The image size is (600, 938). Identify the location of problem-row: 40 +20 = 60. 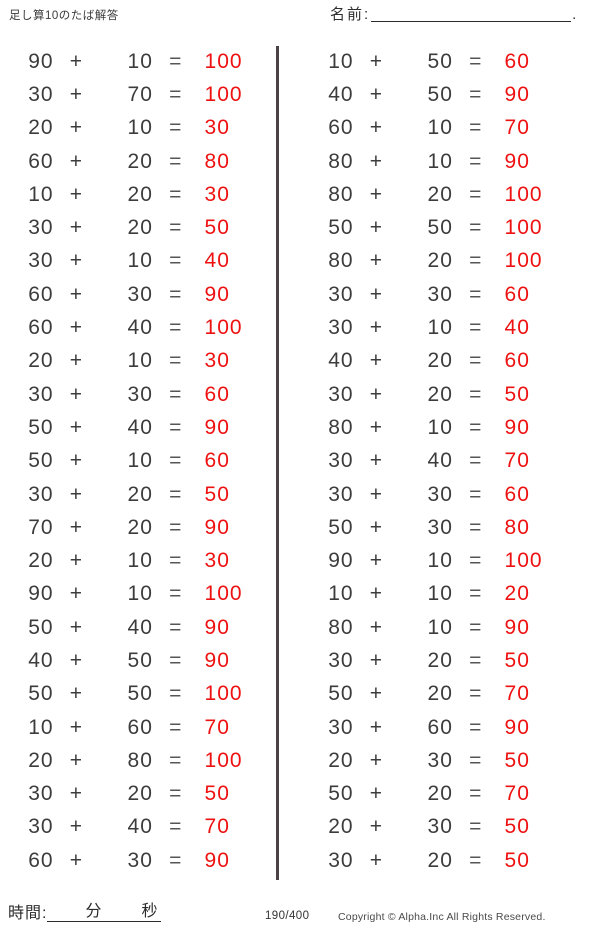
(438, 361).